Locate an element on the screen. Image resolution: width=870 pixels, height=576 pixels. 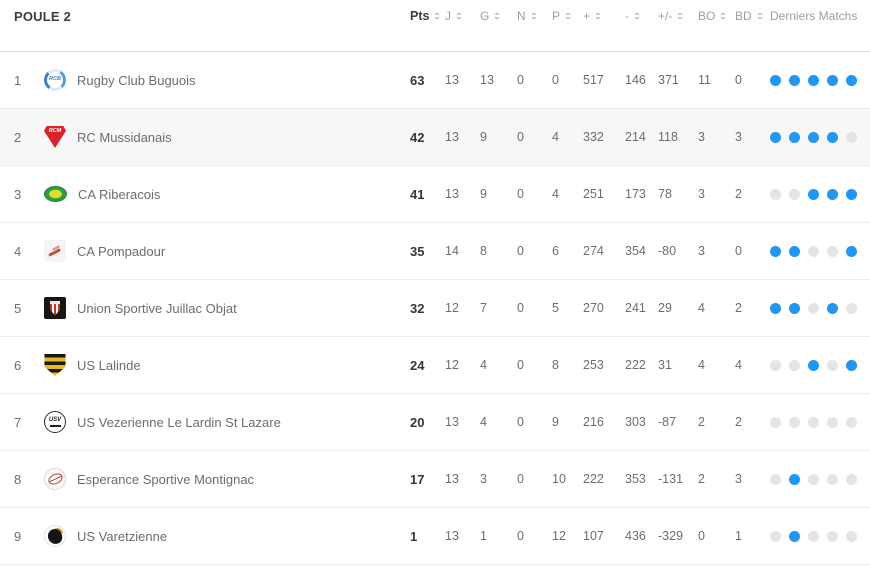
cell-g: 8 is located at coordinates (483, 251).